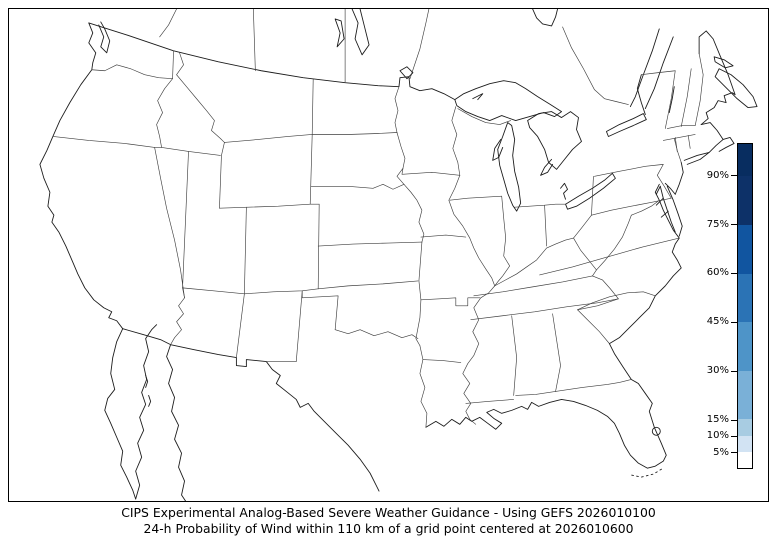 The width and height of the screenshot is (777, 551). Describe the element at coordinates (717, 273) in the screenshot. I see `colorbar-tick-label: 60%` at that location.